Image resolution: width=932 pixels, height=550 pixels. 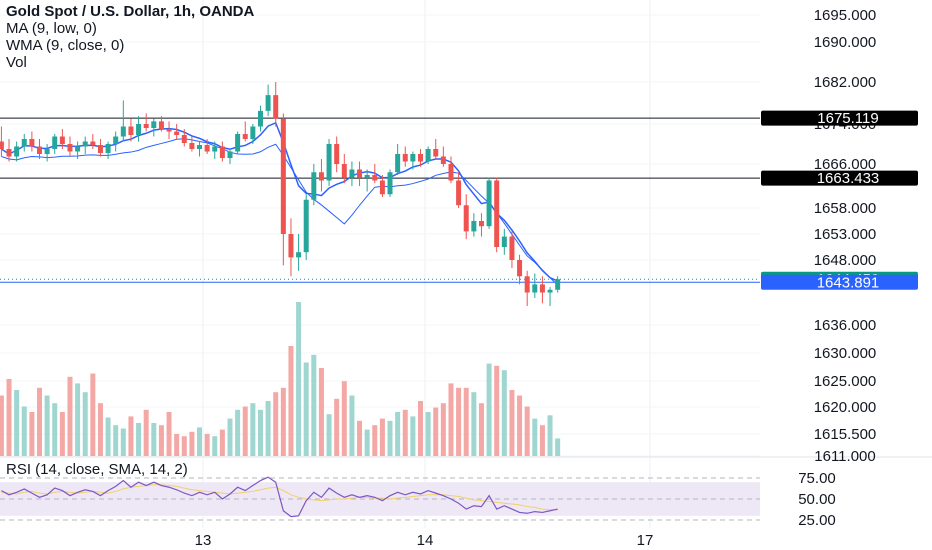 What do you see at coordinates (65, 45) in the screenshot?
I see `wma-legend: WMA (9, close, 0)` at bounding box center [65, 45].